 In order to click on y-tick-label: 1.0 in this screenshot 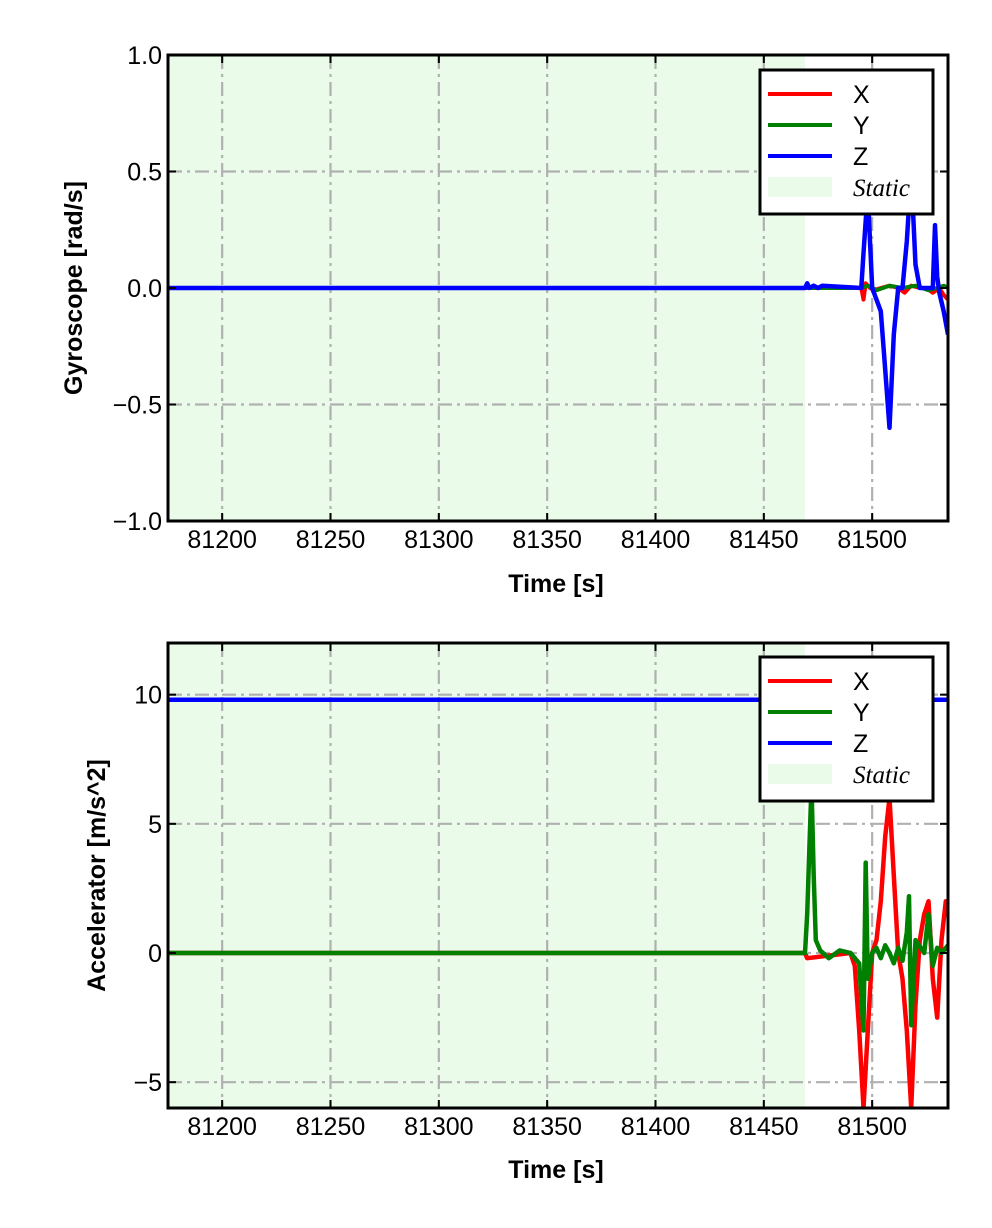, I will do `click(144, 56)`.